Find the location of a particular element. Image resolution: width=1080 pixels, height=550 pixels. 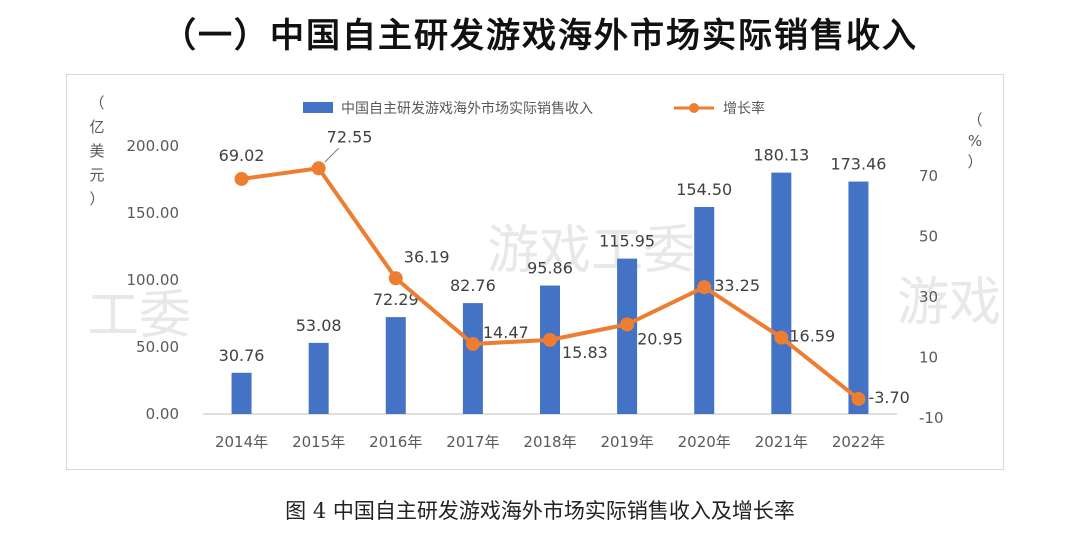

growth-data-label: 72.55 is located at coordinates (350, 136).